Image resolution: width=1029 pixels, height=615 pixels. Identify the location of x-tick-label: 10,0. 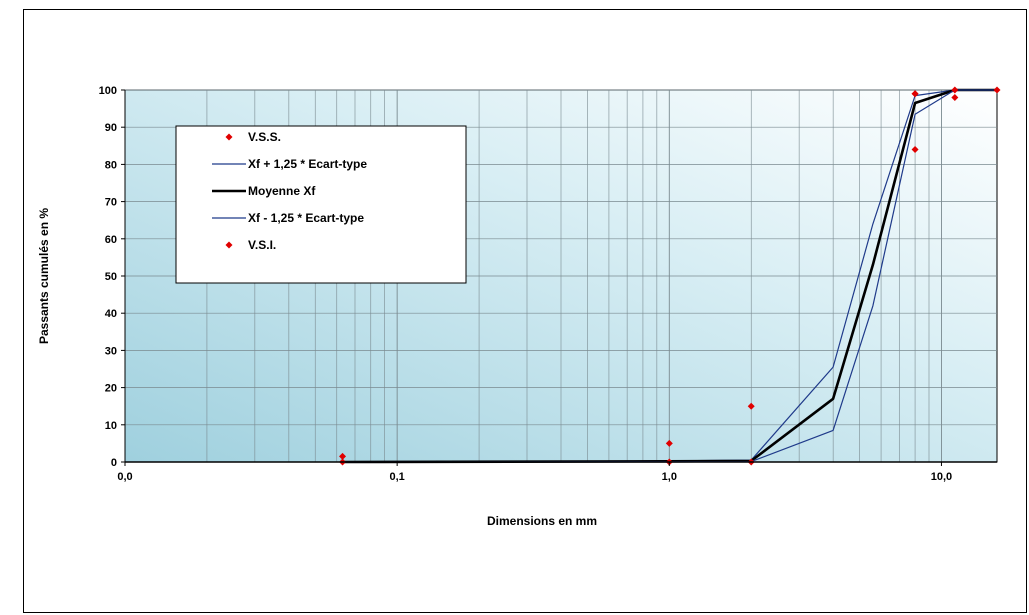
(941, 477).